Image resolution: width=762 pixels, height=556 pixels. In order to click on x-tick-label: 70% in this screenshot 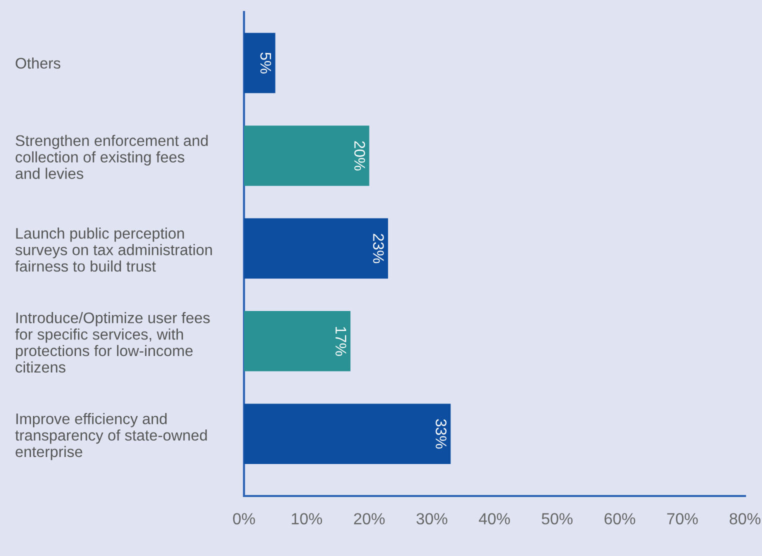, I will do `click(682, 518)`.